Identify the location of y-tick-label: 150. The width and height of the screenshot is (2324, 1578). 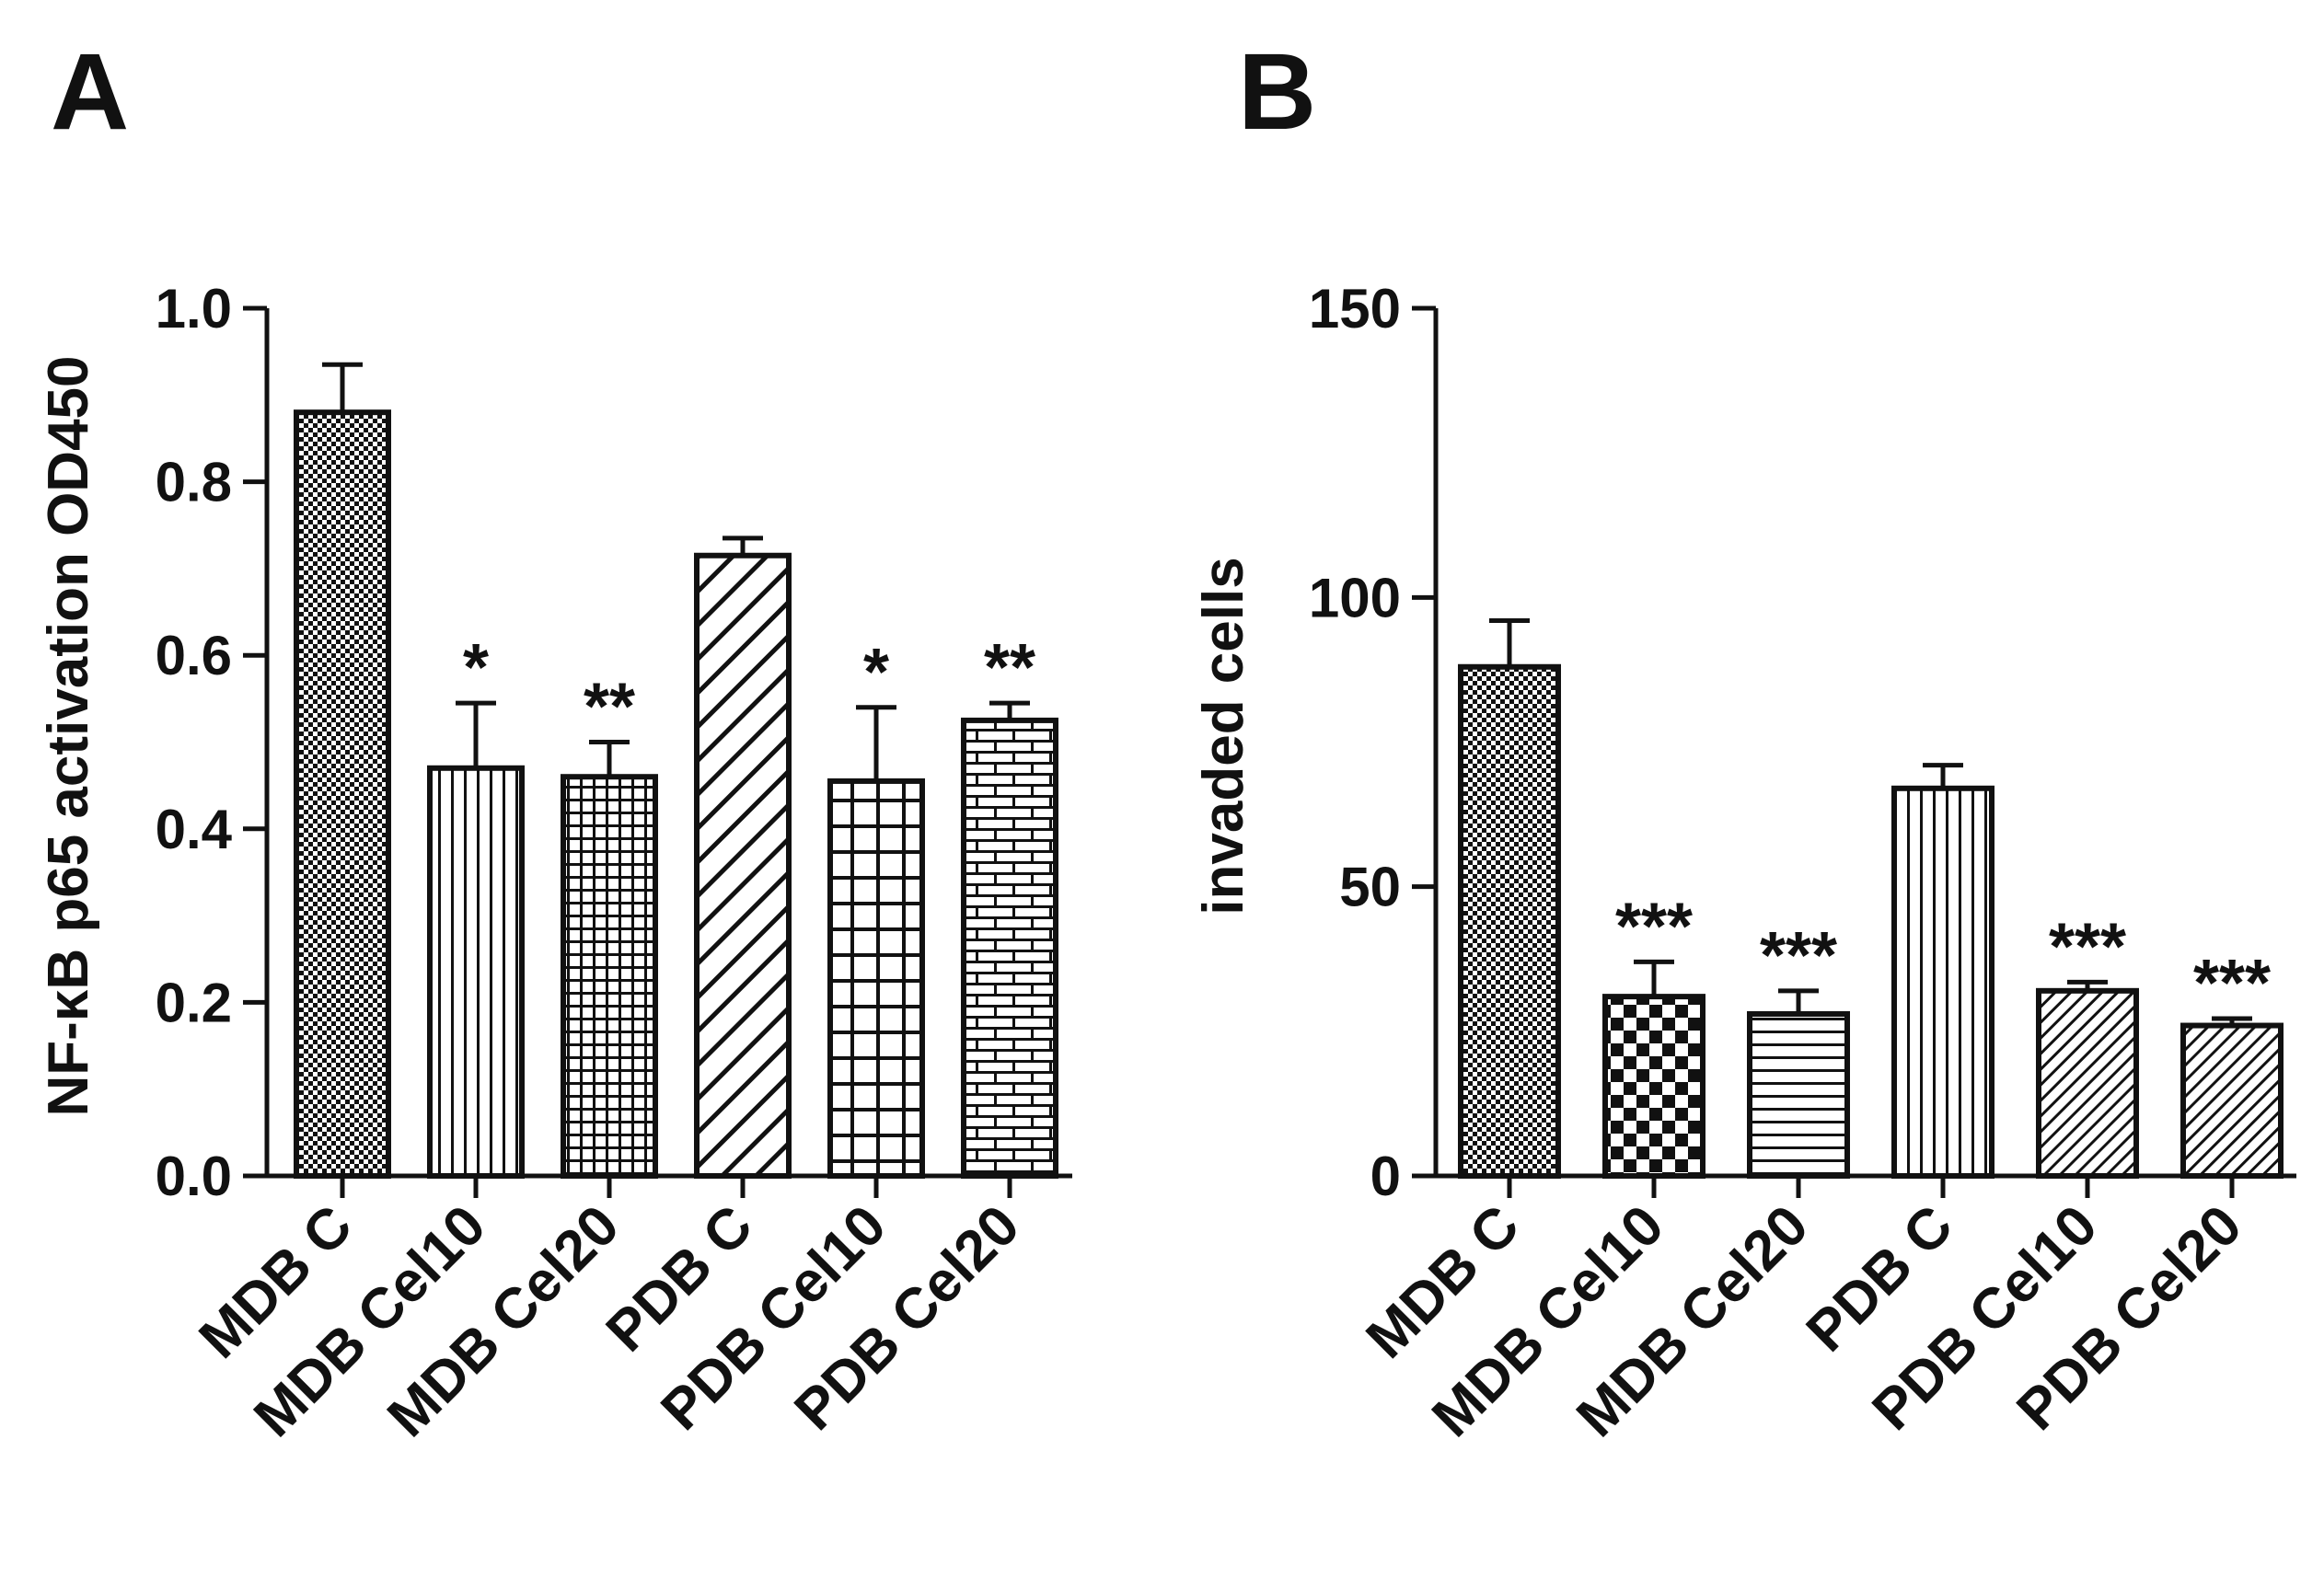
(1355, 309).